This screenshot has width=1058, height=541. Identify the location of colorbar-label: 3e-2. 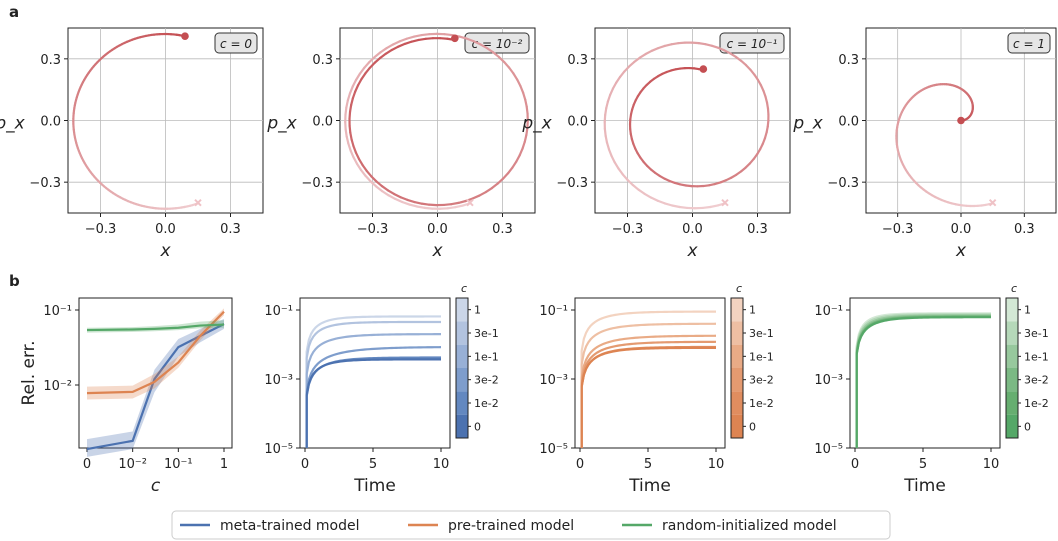
(1036, 380).